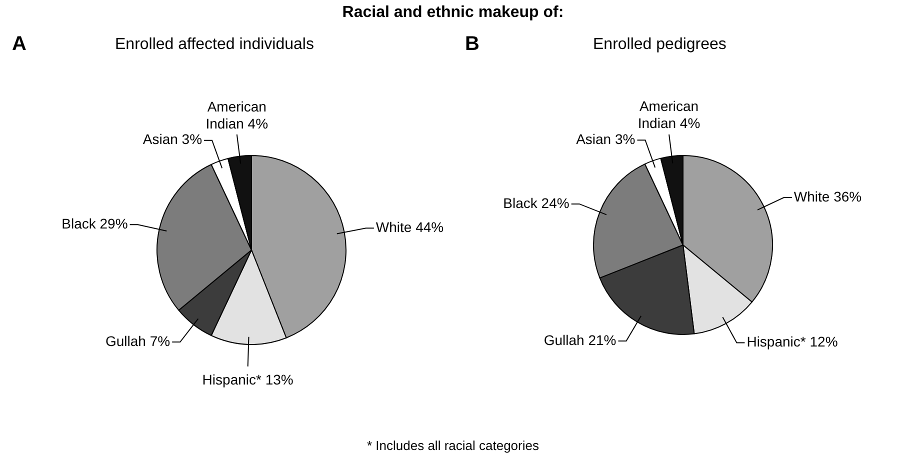  I want to click on text: B, so click(472, 44).